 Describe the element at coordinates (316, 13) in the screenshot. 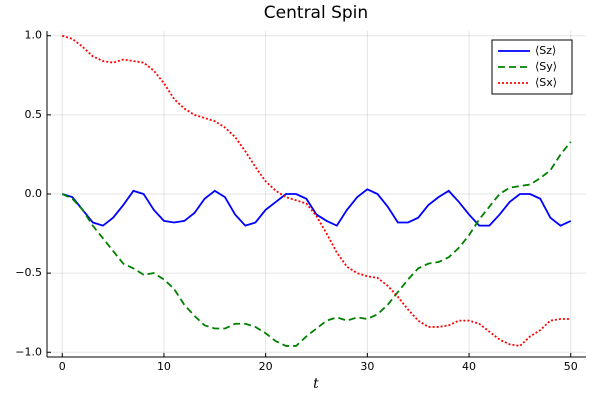

I see `chart-title: Central Spin` at that location.